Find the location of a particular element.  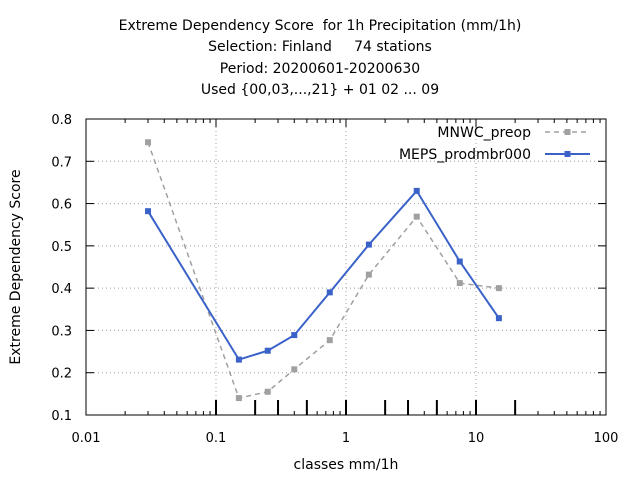

y-tick-label: 0.3 is located at coordinates (61, 331).